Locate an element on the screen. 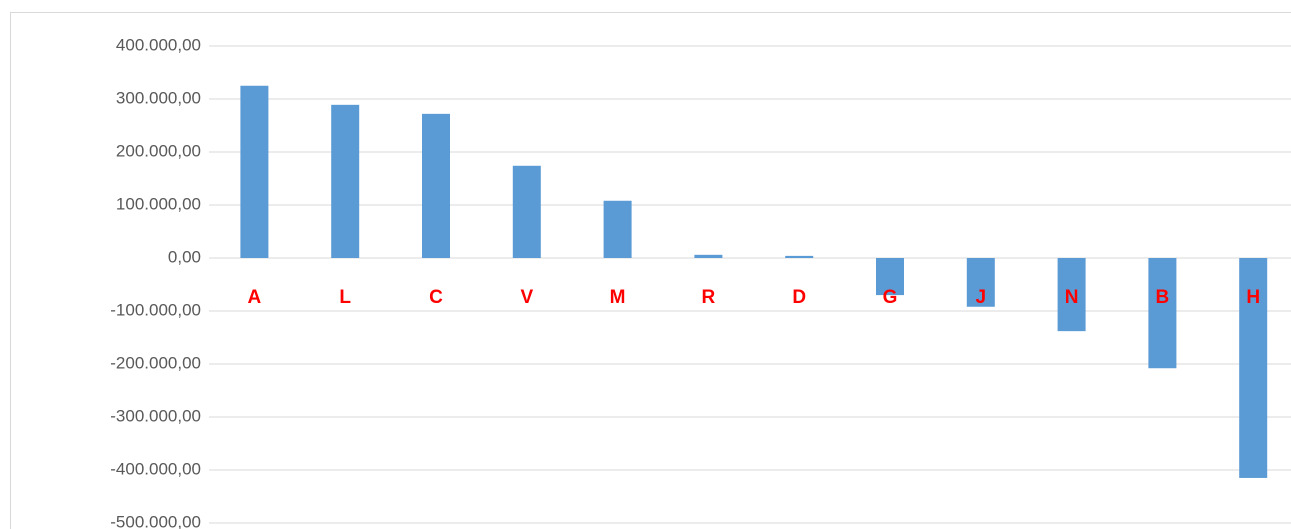 The image size is (1291, 529). y-tick-label: -200.000,00 is located at coordinates (155, 362).